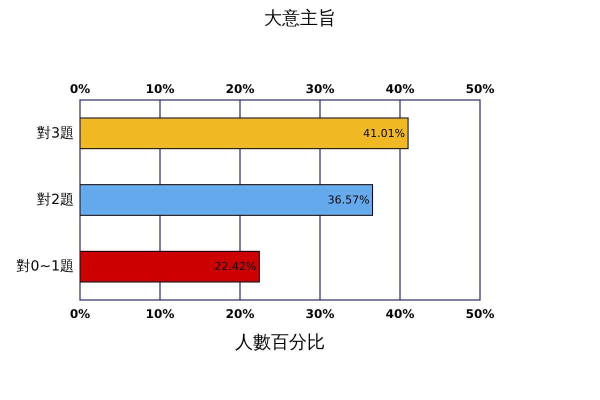 The image size is (600, 400). I want to click on y-tick-label: 對3題, so click(55, 133).